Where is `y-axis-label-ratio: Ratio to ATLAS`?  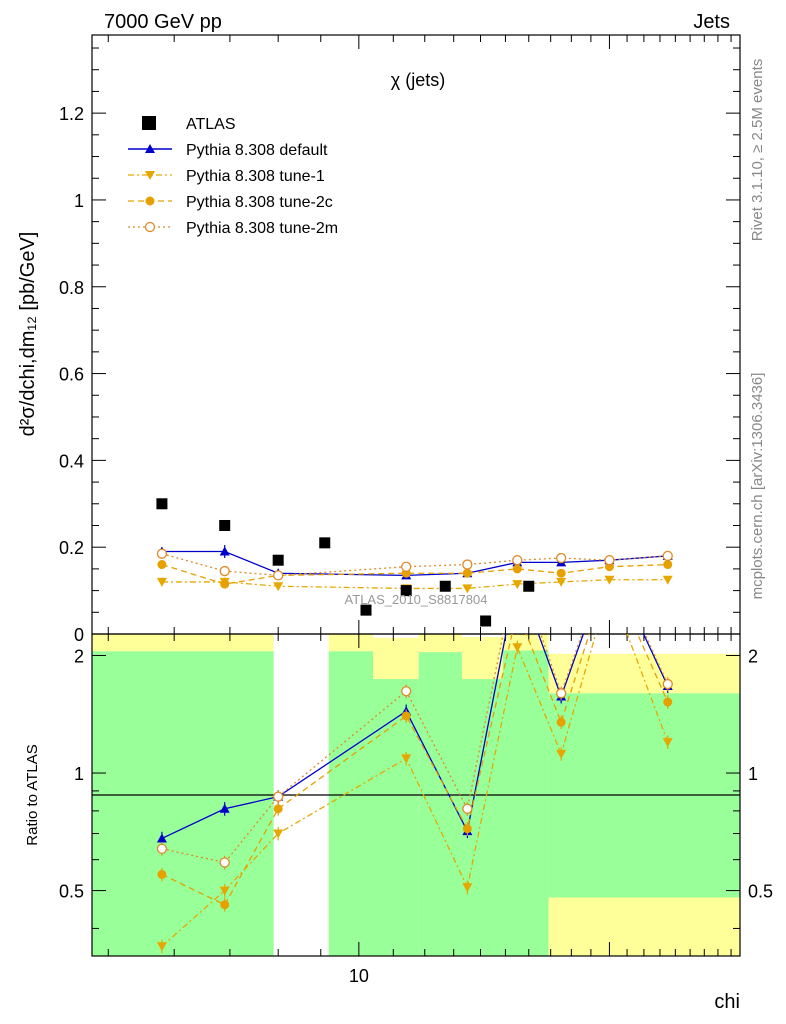 y-axis-label-ratio: Ratio to ATLAS is located at coordinates (32, 794).